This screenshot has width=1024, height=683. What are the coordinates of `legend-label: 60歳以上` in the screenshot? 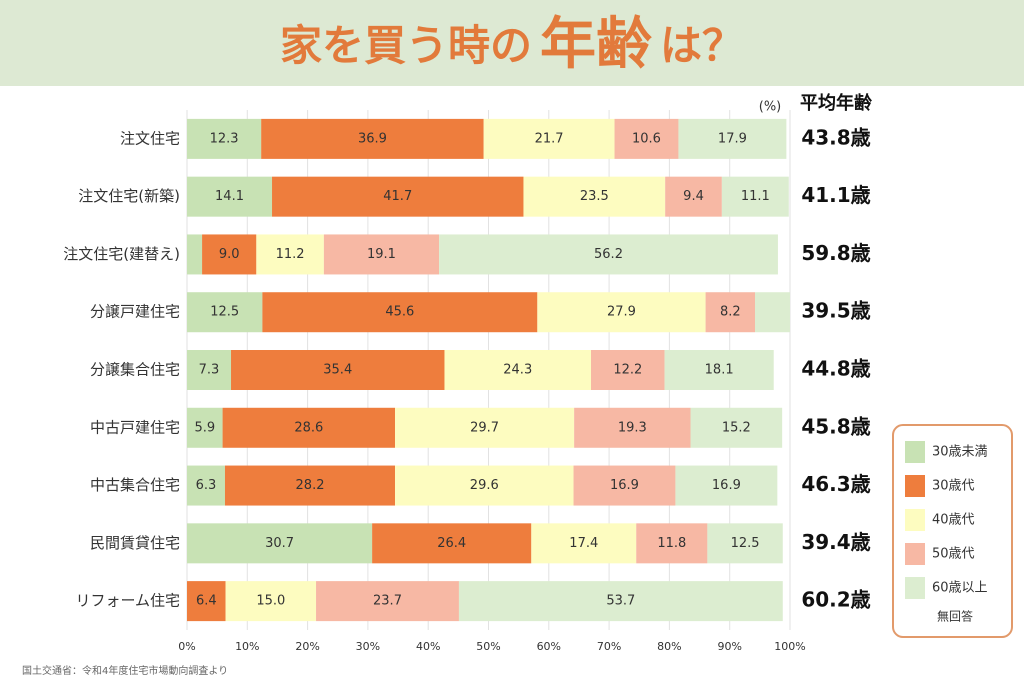 It's located at (960, 588).